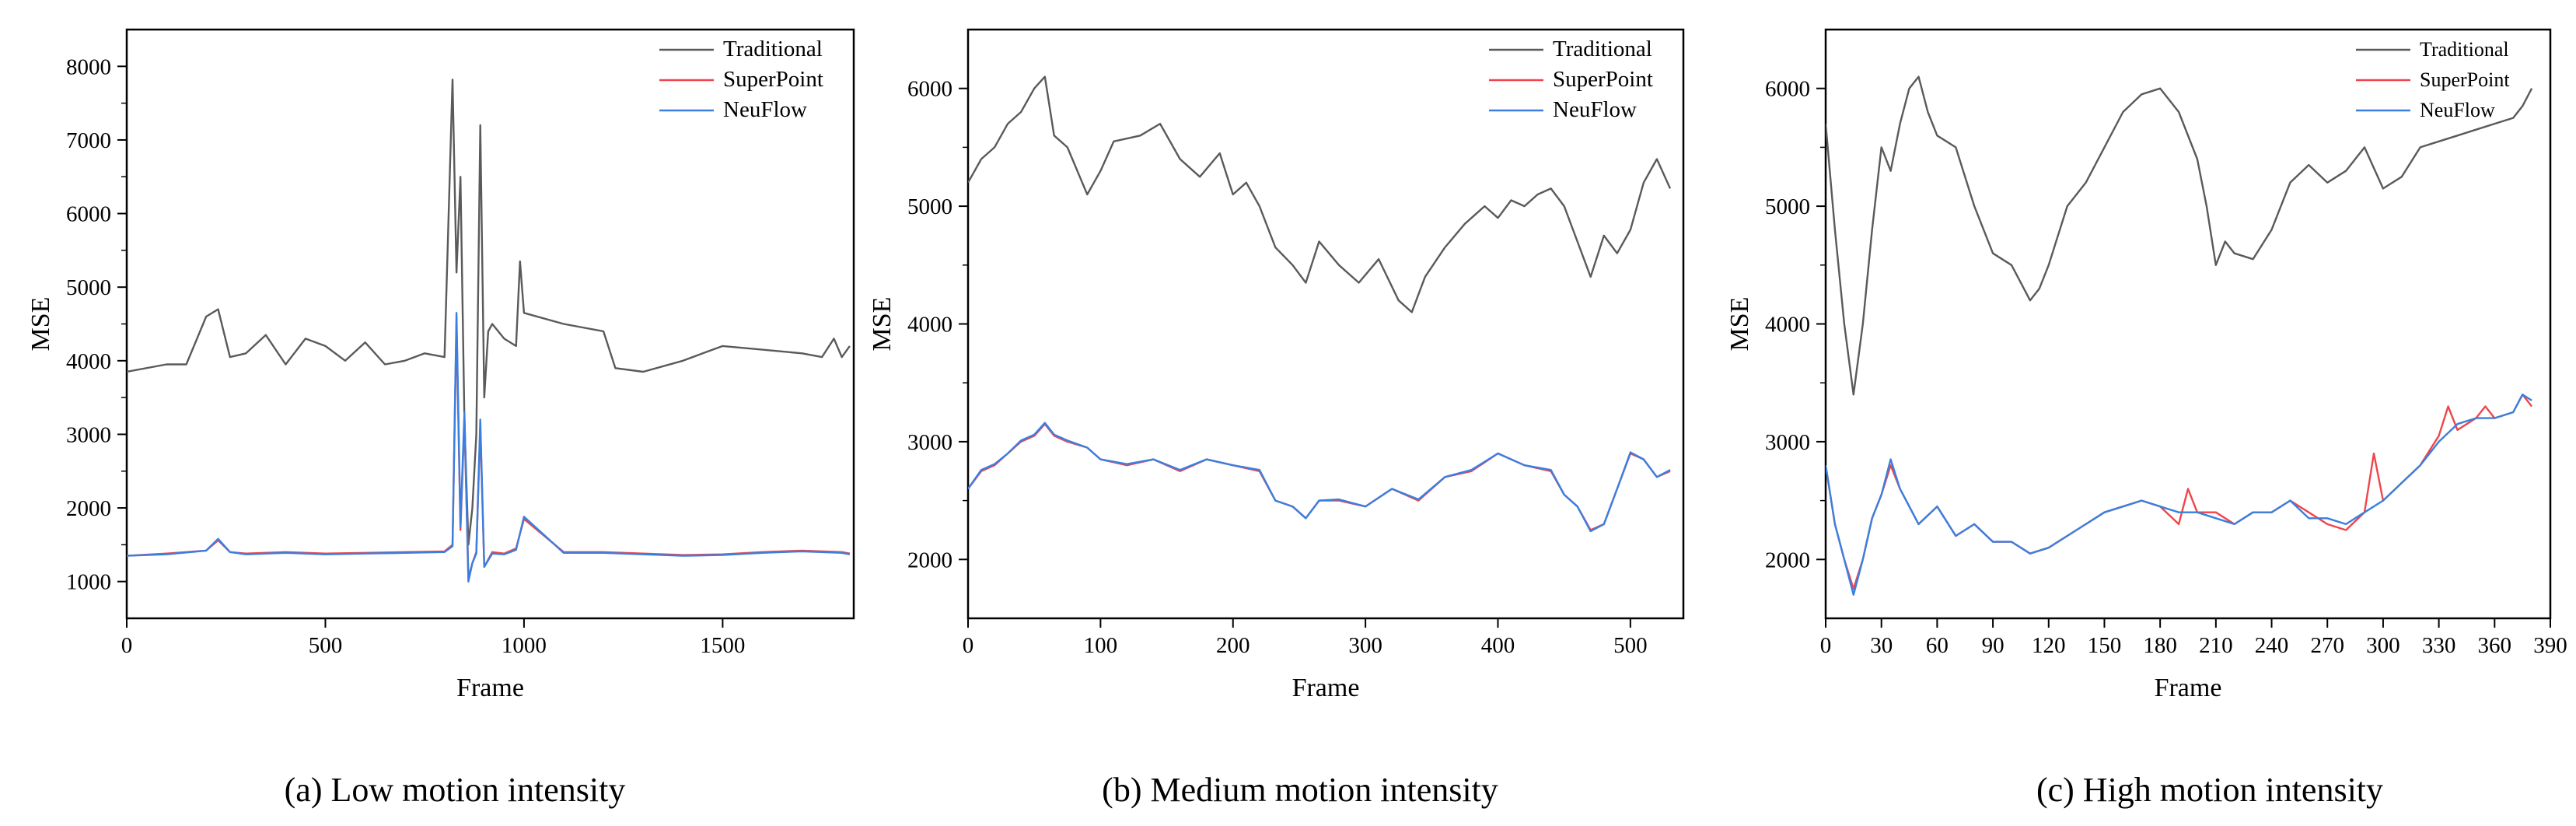  What do you see at coordinates (1993, 645) in the screenshot?
I see `x-tick-label: 90` at bounding box center [1993, 645].